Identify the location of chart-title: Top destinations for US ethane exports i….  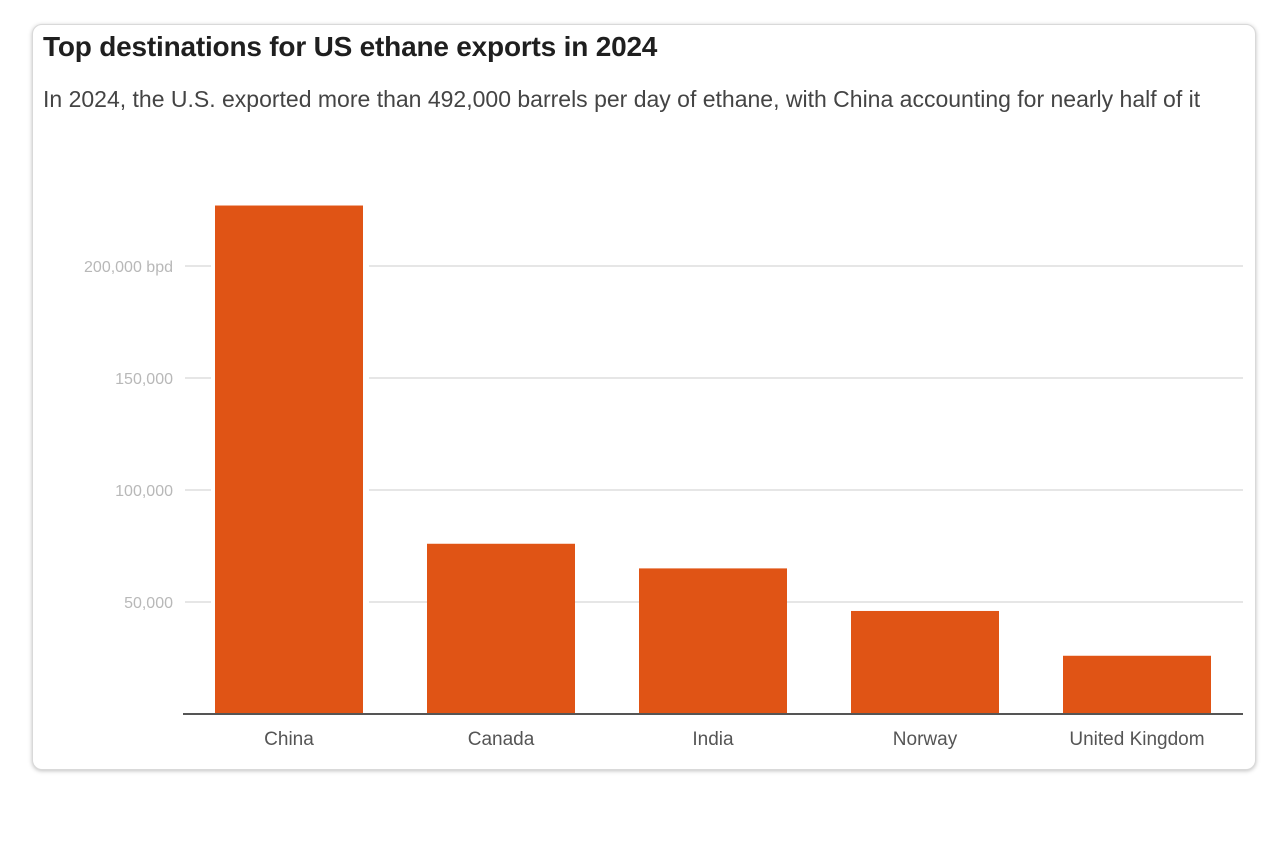
(350, 46).